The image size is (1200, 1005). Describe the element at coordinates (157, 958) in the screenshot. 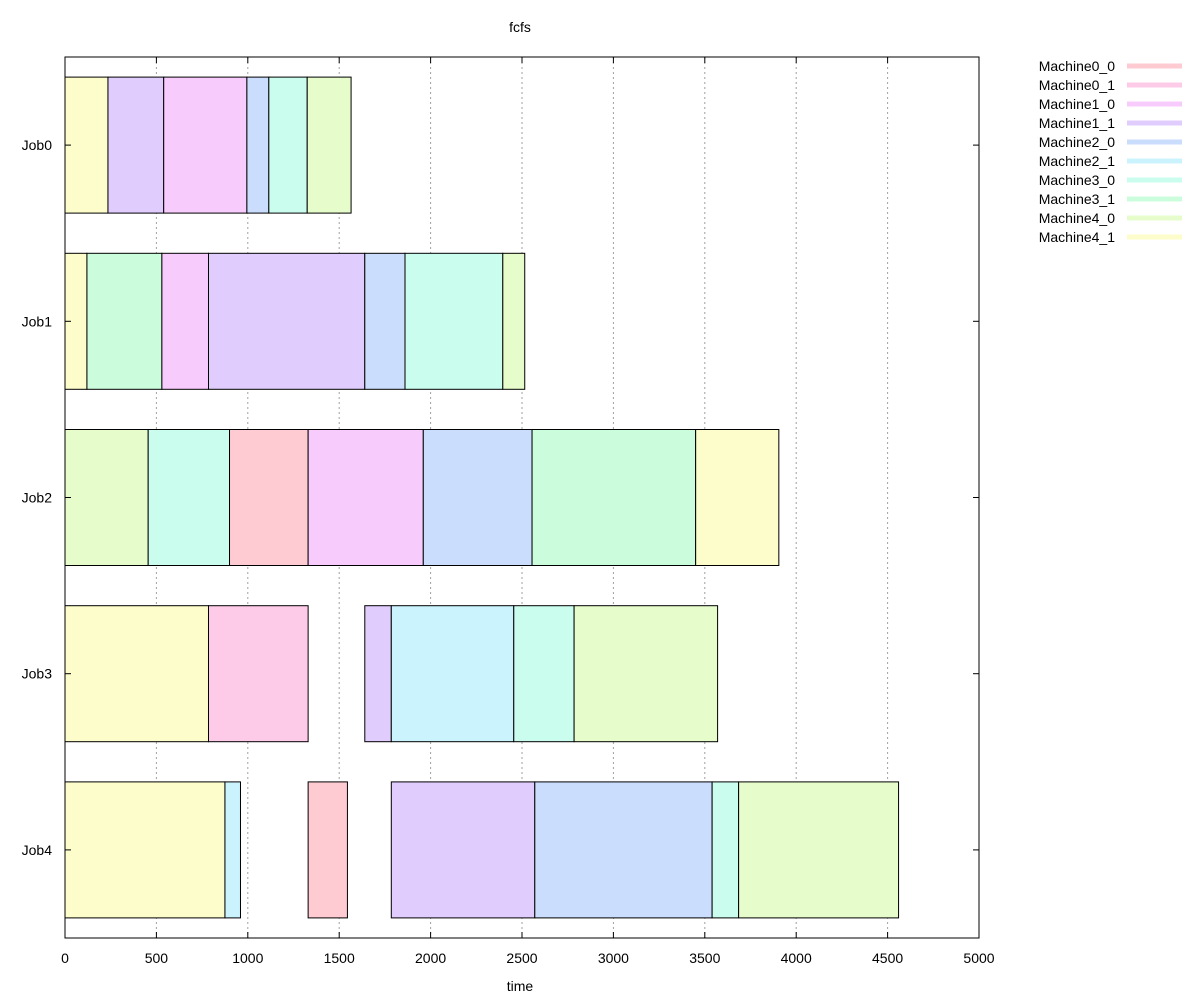

I see `x-tick-label: 500` at that location.